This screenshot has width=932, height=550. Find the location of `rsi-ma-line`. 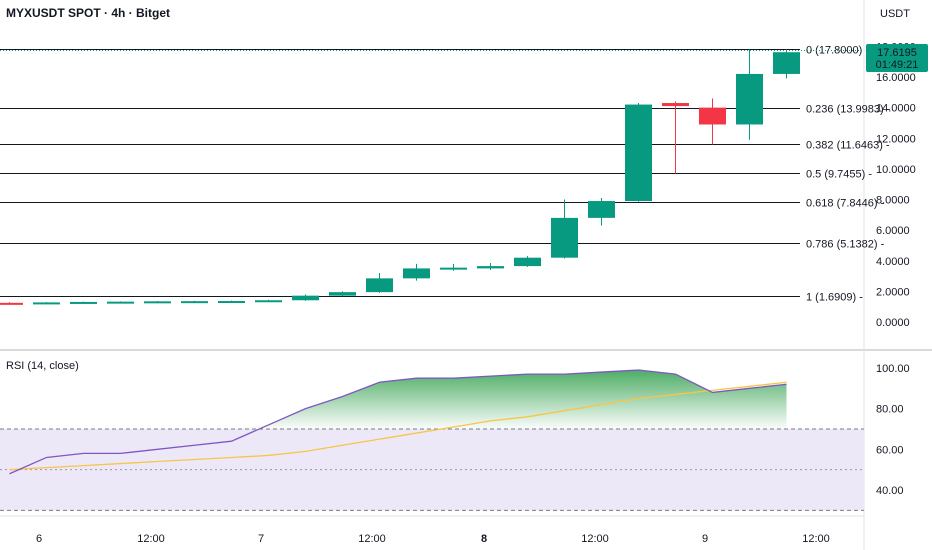

rsi-ma-line is located at coordinates (398, 426).